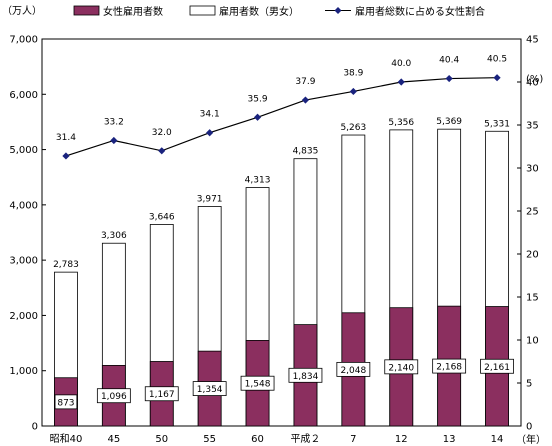 This screenshot has width=552, height=446. What do you see at coordinates (258, 99) in the screenshot?
I see `data-label-ratio: 35.9` at bounding box center [258, 99].